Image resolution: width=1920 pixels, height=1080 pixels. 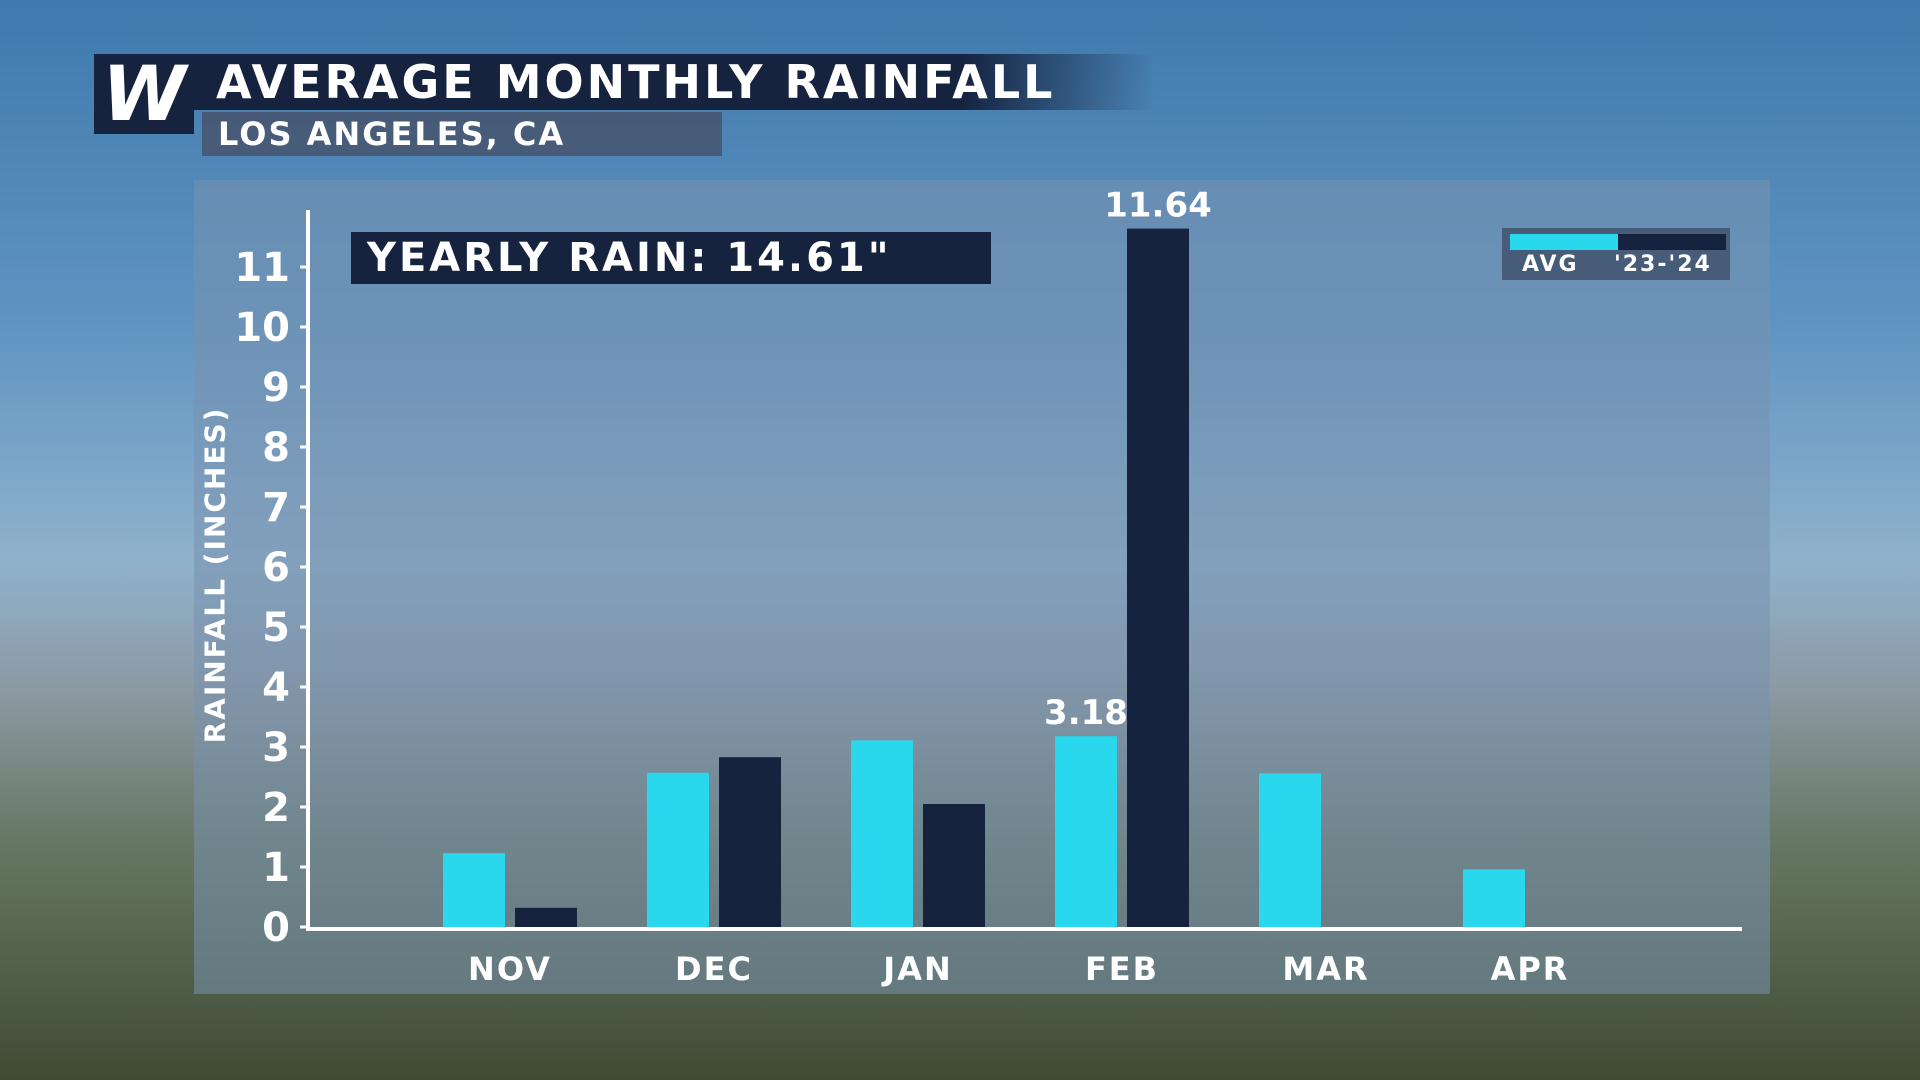 I want to click on legend-swatch-current, so click(x=1672, y=242).